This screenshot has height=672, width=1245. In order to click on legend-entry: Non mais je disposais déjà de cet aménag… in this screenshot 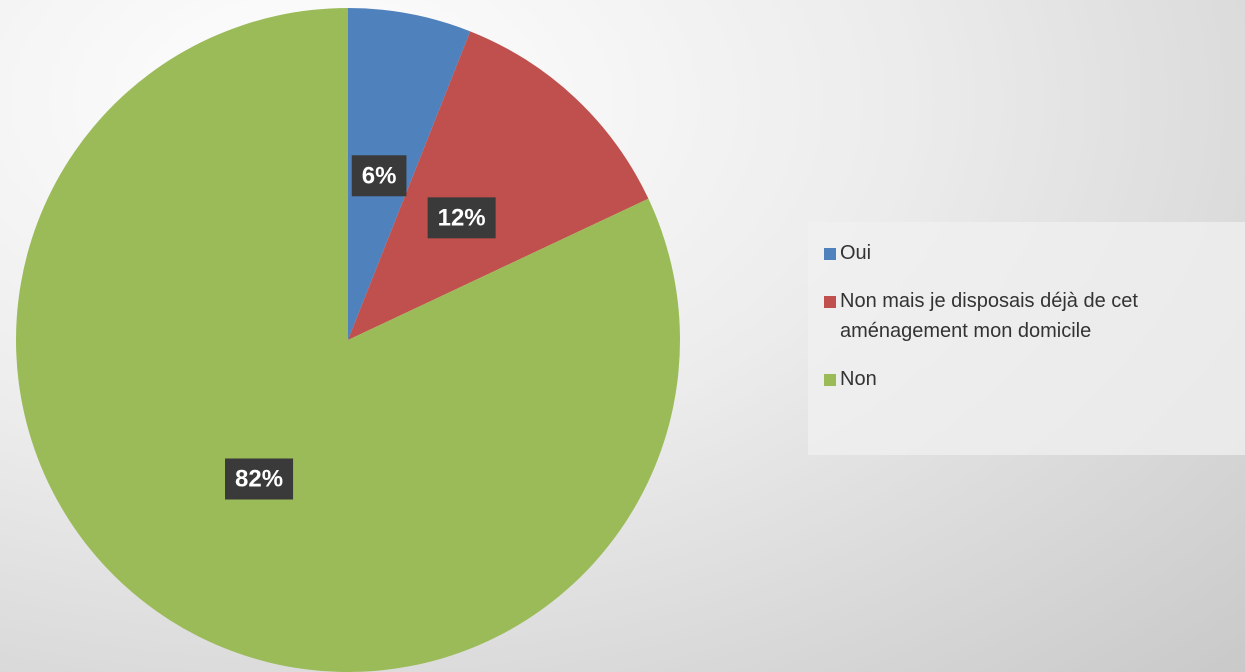, I will do `click(1034, 316)`.